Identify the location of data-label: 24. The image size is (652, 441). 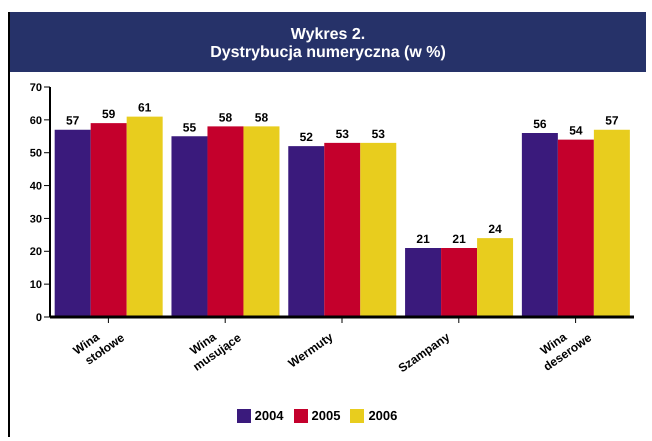
(495, 229).